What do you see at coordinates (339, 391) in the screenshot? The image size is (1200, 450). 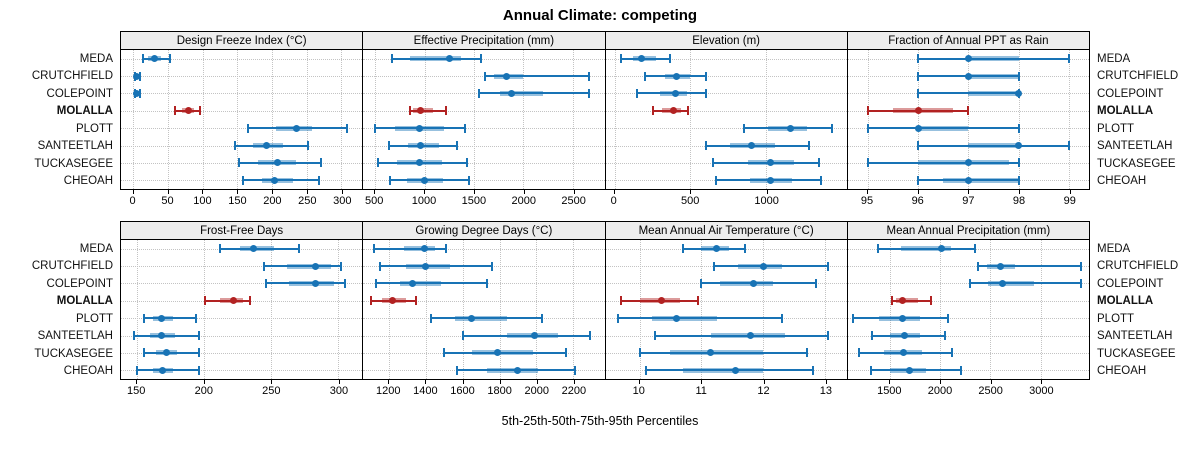 I see `axis-tick-label: 300` at bounding box center [339, 391].